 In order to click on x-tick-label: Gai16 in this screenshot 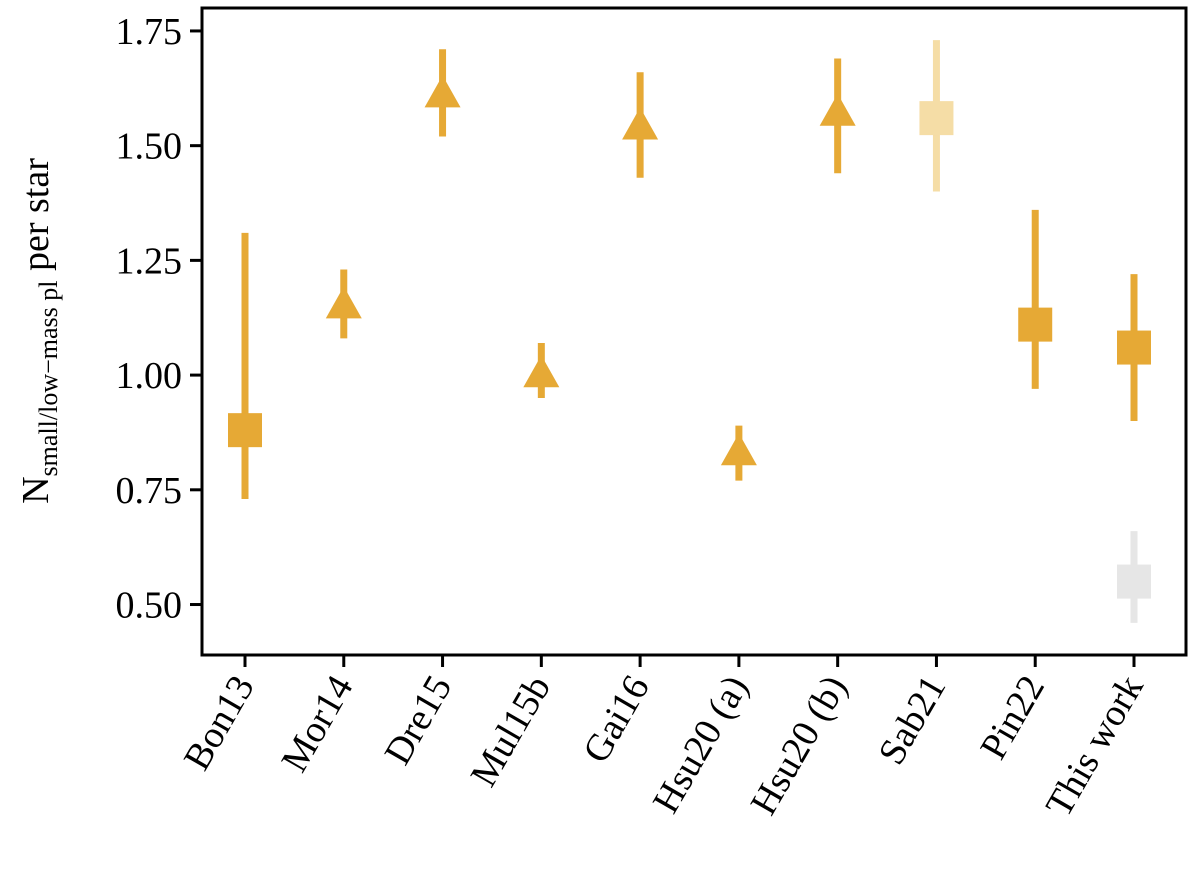, I will do `click(616, 719)`.